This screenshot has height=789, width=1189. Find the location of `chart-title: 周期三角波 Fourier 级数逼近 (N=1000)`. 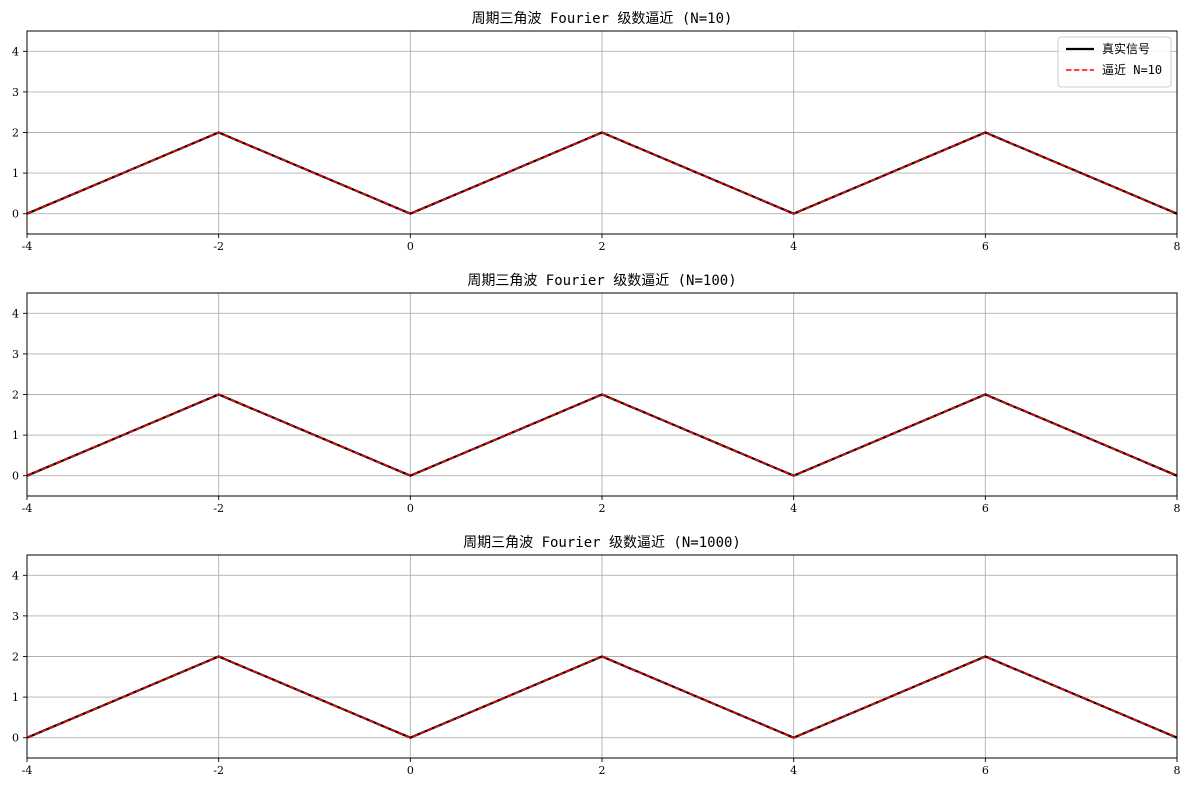

chart-title: 周期三角波 Fourier 级数逼近 (N=1000) is located at coordinates (602, 543).